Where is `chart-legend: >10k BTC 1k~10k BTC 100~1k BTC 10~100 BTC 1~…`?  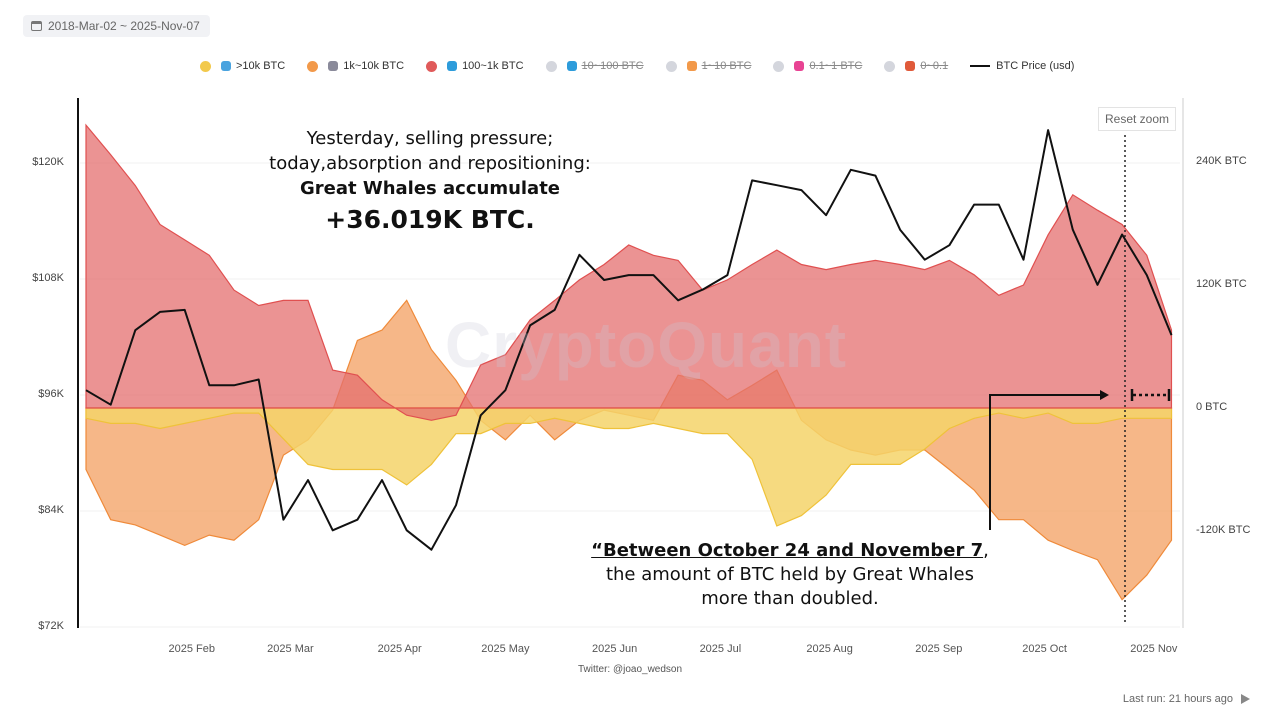
chart-legend: >10k BTC 1k~10k BTC 100~1k BTC 10~100 BTC 1~… is located at coordinates (648, 66).